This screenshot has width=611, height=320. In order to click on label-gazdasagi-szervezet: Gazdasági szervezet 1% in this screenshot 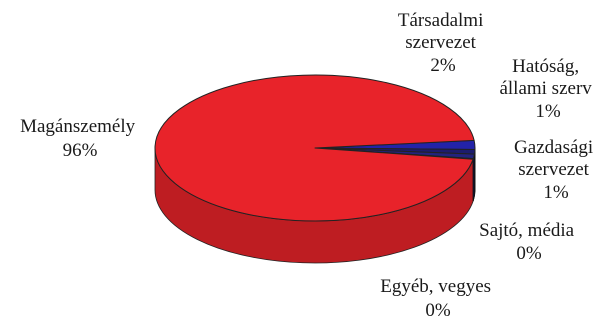, I will do `click(556, 170)`.